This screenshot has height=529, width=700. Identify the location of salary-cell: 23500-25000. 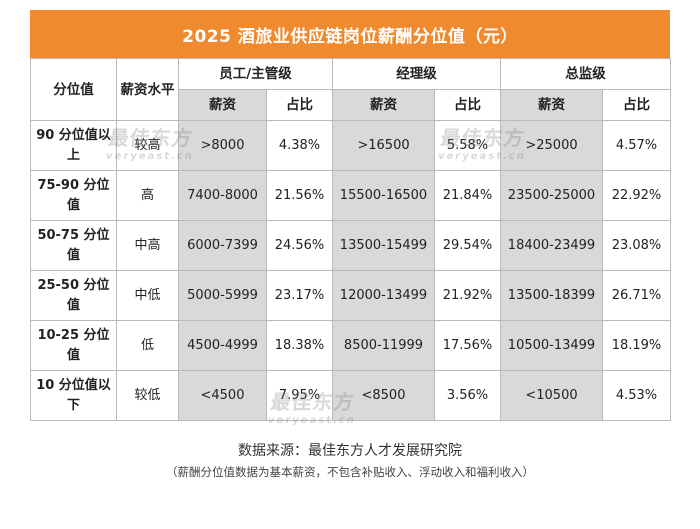
(551, 195).